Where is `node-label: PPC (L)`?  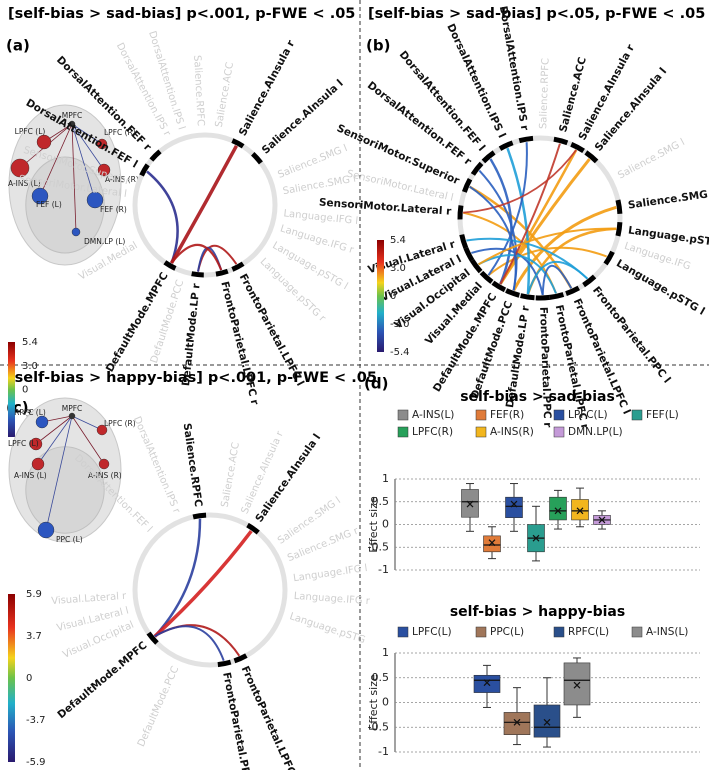 node-label: PPC (L) is located at coordinates (69, 539).